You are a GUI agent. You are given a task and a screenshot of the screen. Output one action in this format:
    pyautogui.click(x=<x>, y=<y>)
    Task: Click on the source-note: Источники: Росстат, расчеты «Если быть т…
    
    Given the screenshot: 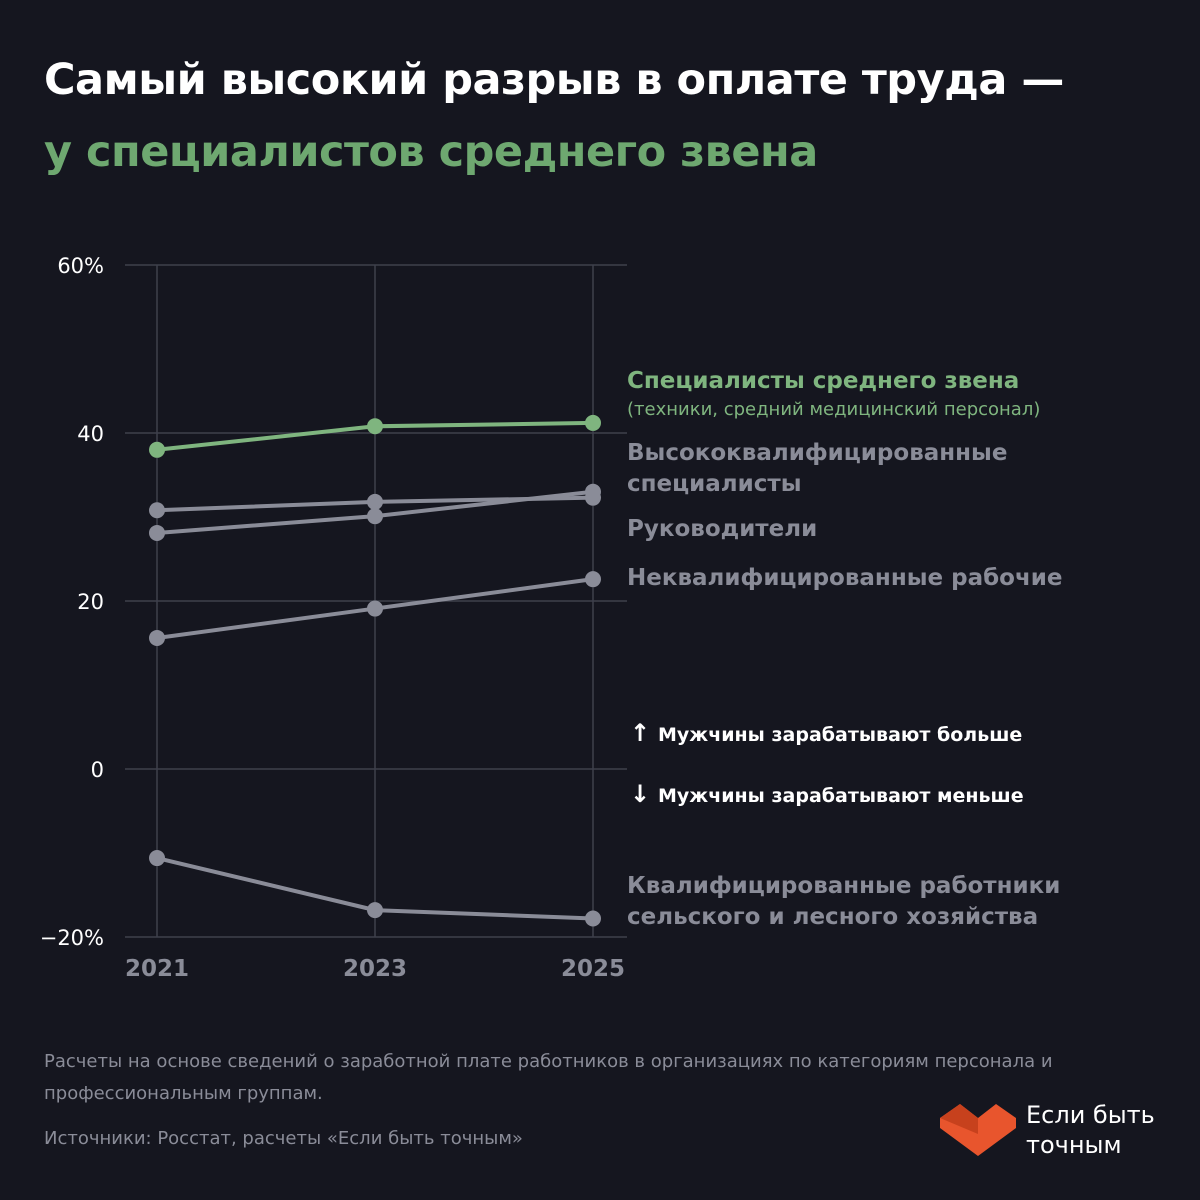 What is the action you would take?
    pyautogui.click(x=283, y=1138)
    